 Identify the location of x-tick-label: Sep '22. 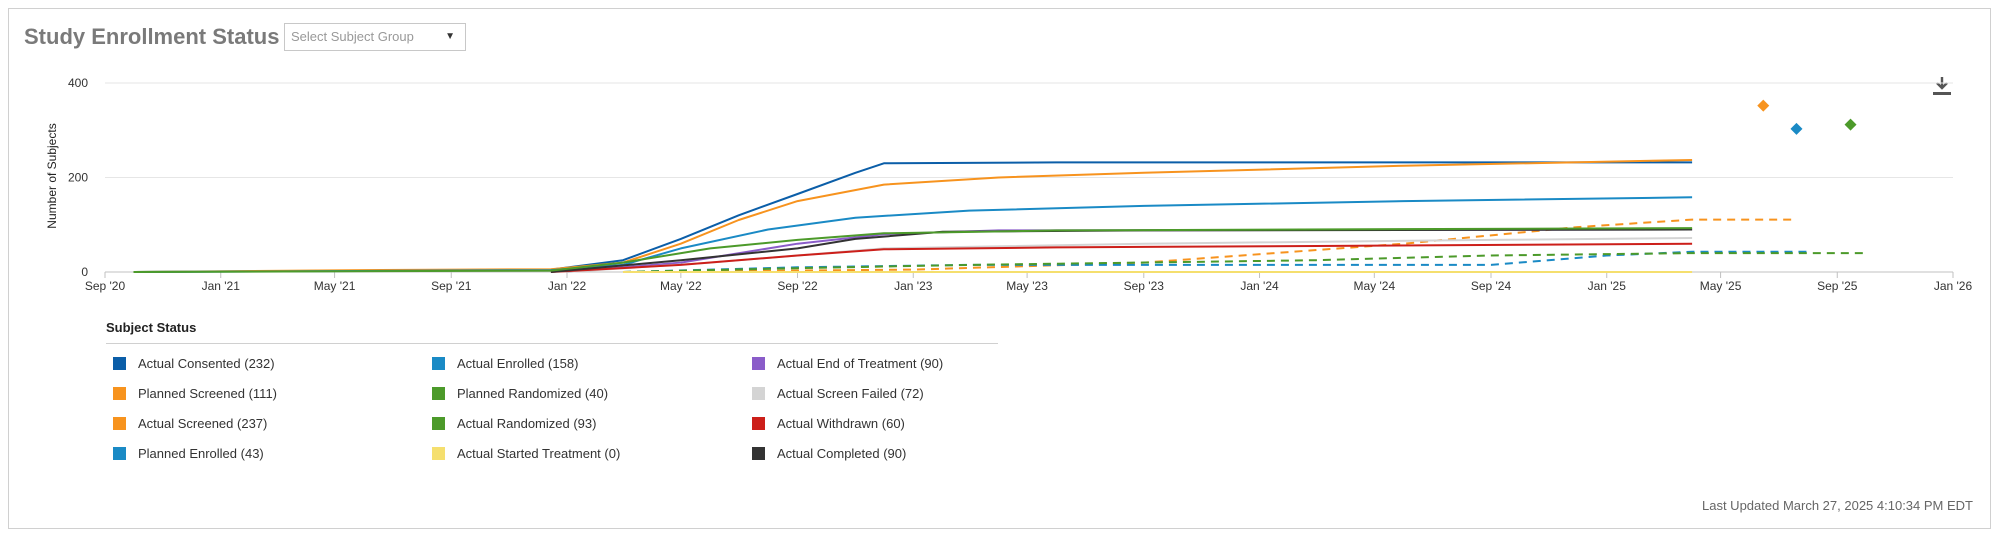
(797, 286).